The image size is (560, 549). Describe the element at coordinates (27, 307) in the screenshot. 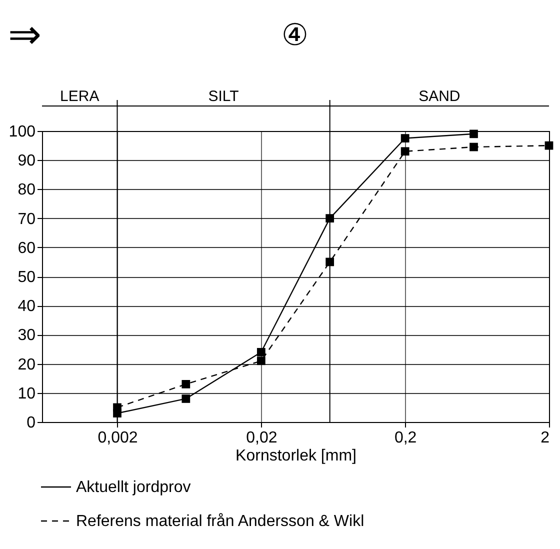

I see `y-tick-label: 40` at that location.